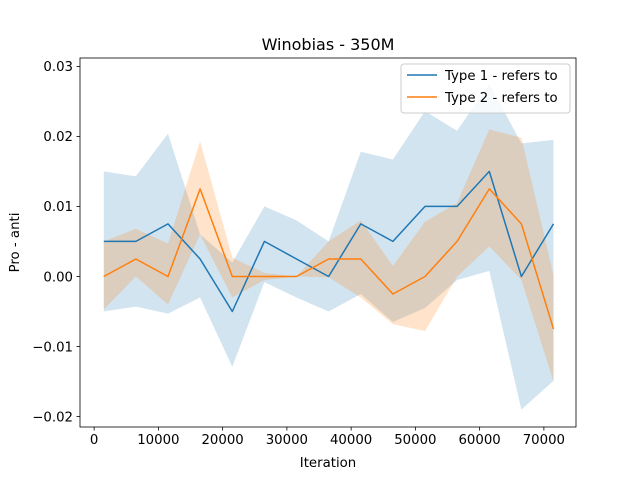 This screenshot has height=480, width=640. Describe the element at coordinates (222, 440) in the screenshot. I see `x-tick-label: 20000` at that location.